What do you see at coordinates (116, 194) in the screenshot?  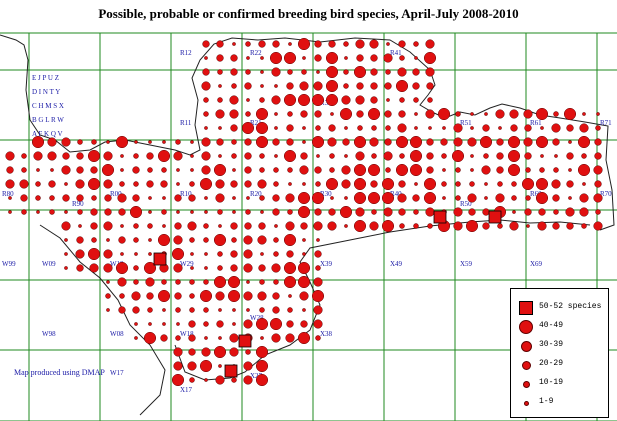 I see `square-label: R00` at bounding box center [116, 194].